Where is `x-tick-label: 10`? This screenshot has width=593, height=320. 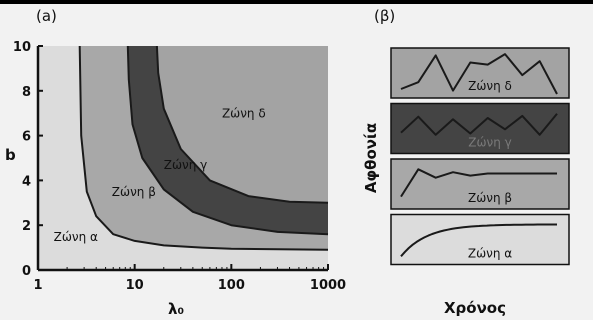 x-tick-label: 10 is located at coordinates (135, 285).